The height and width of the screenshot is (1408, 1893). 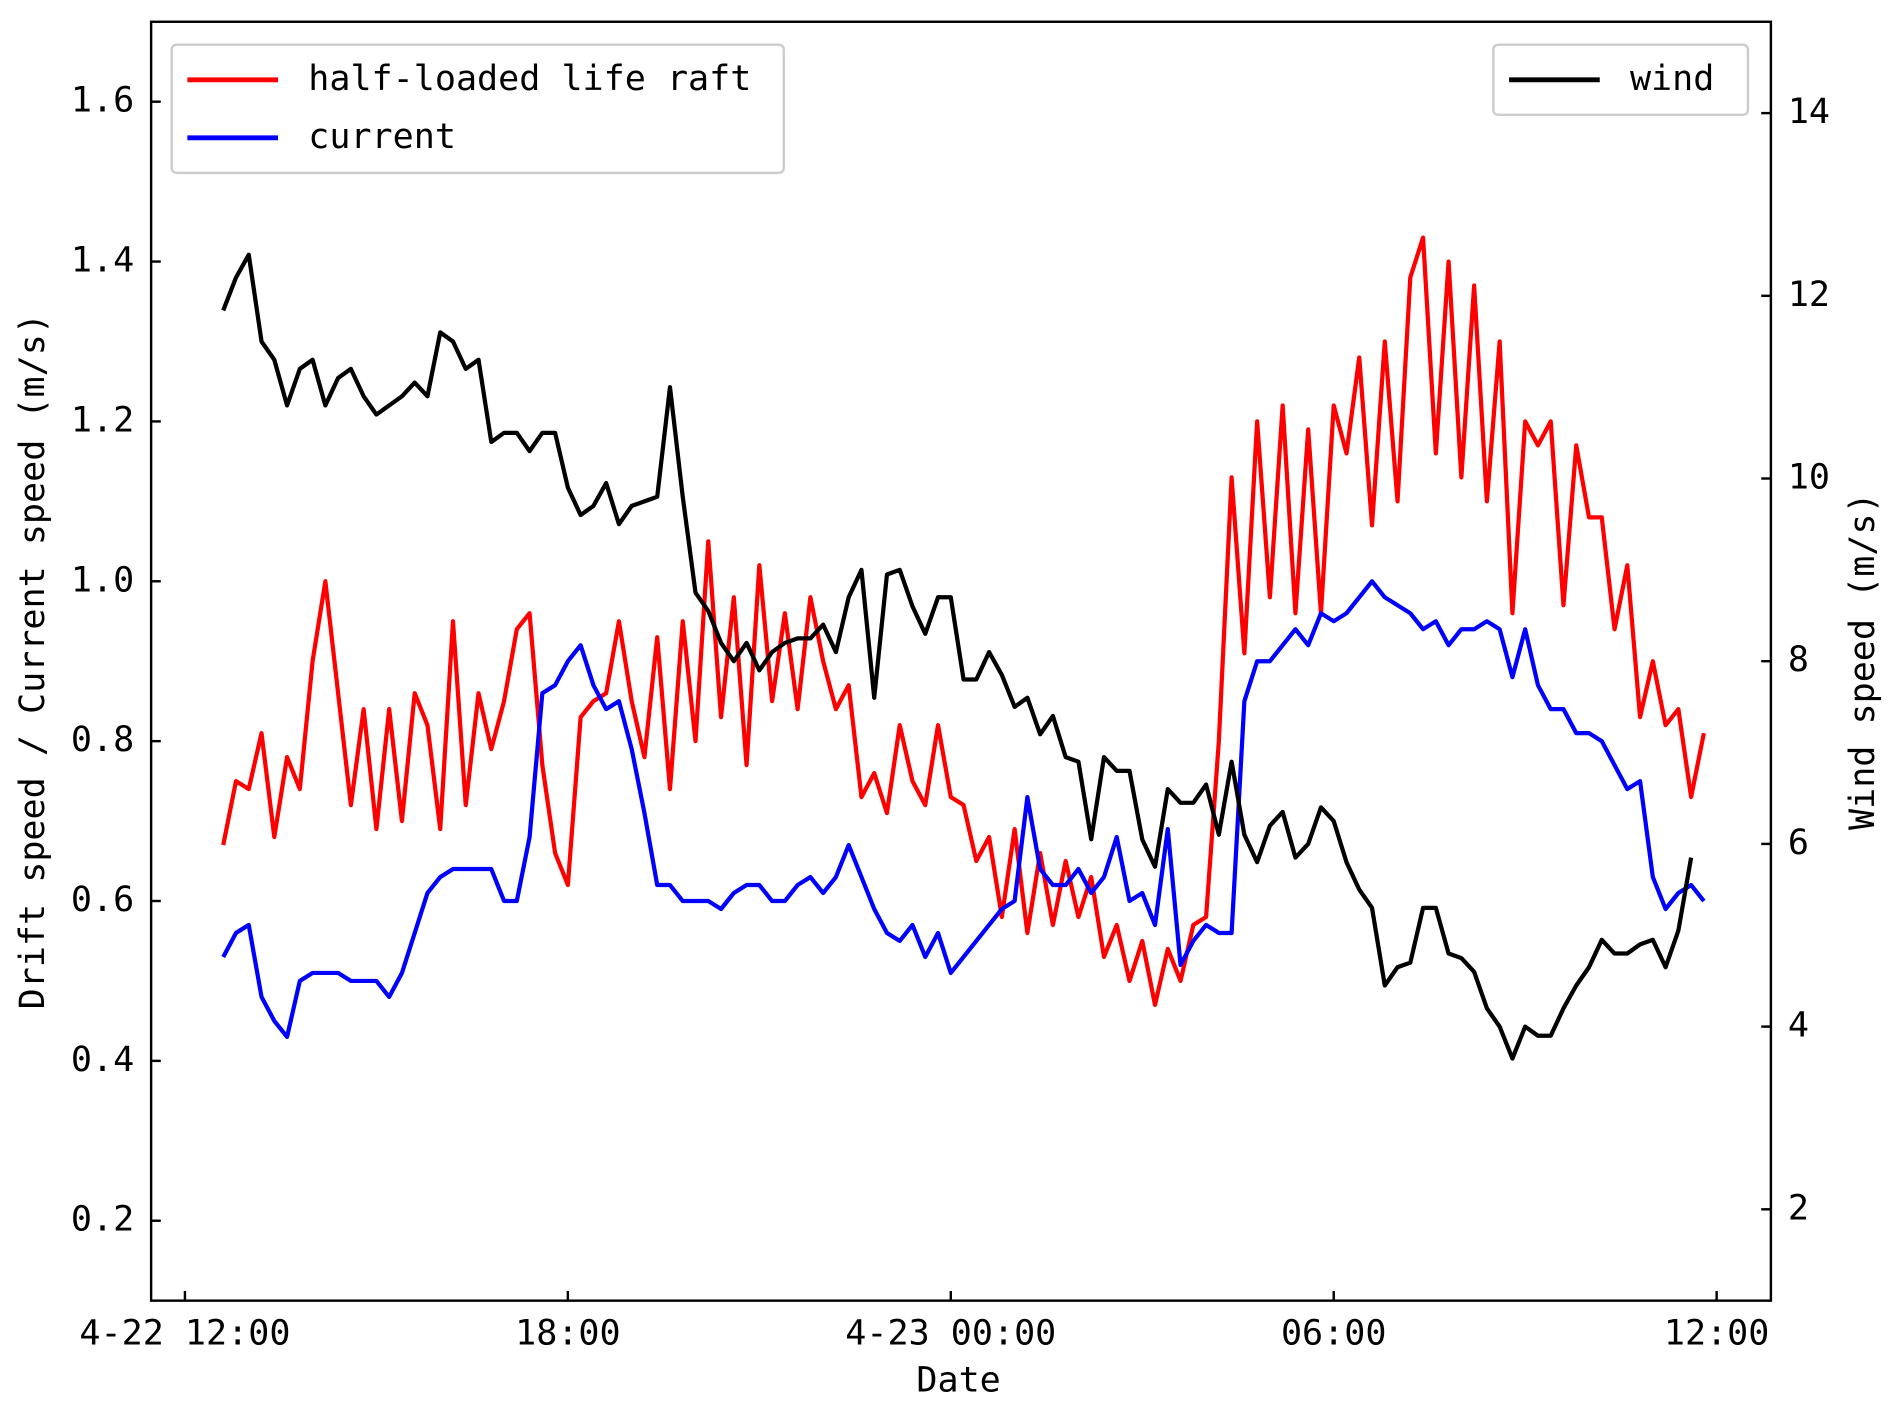 I want to click on y-tick-label: 0.2, so click(x=102, y=1219).